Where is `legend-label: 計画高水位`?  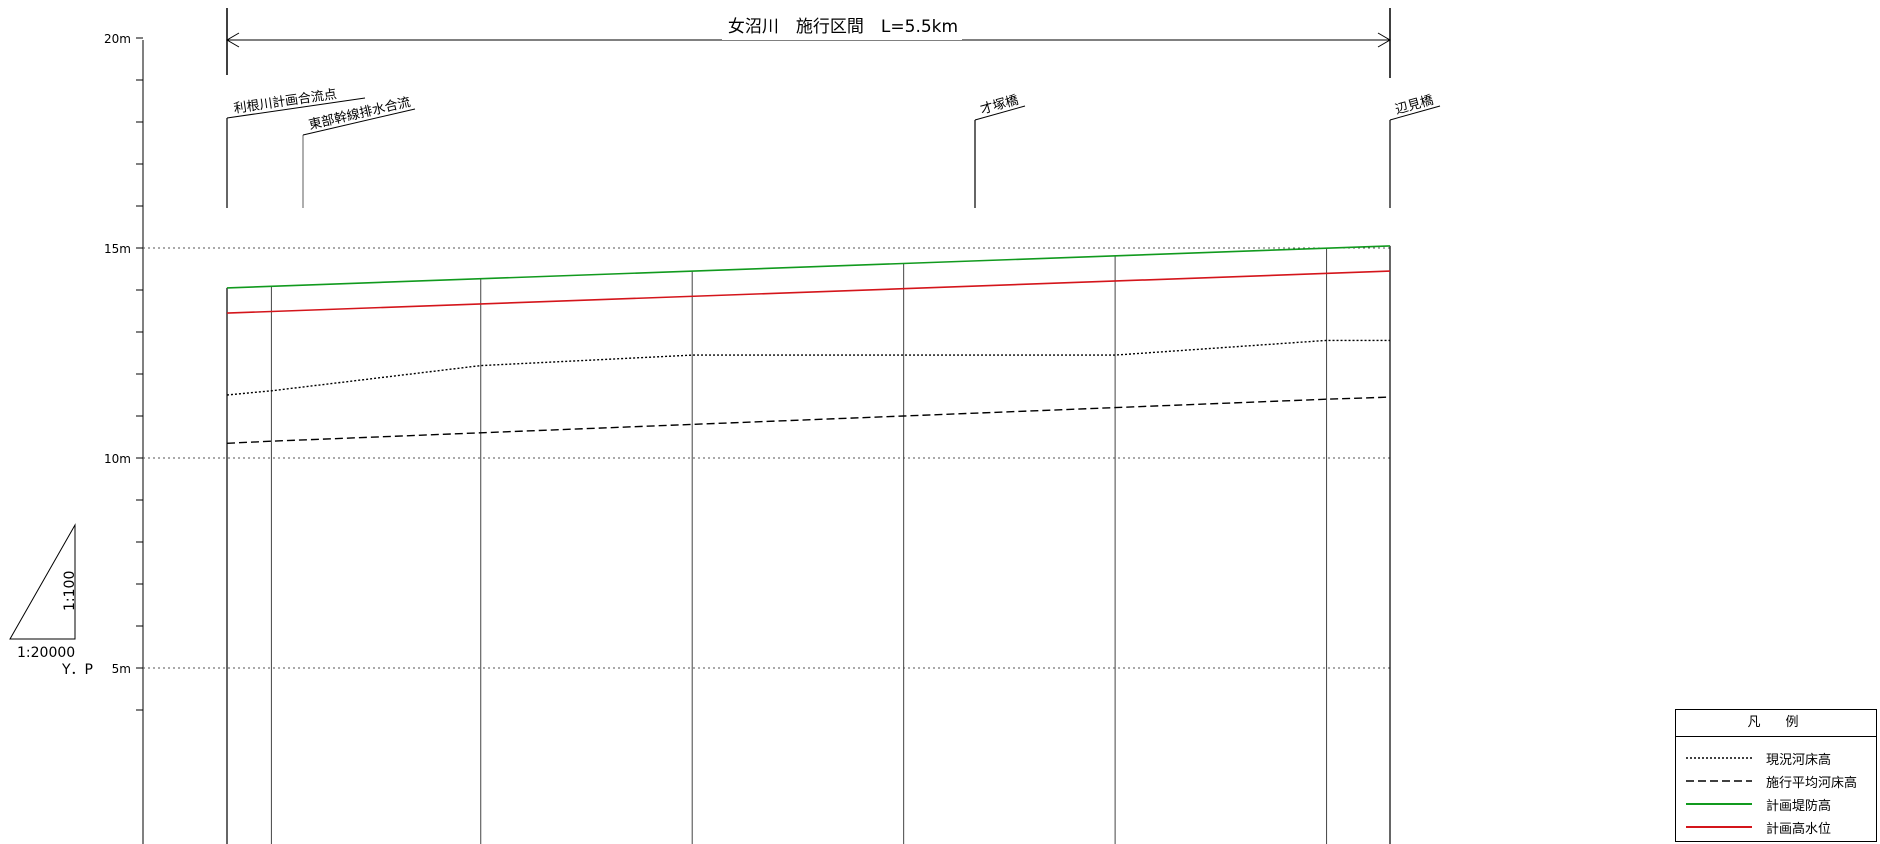
legend-label: 計画高水位 is located at coordinates (1799, 829).